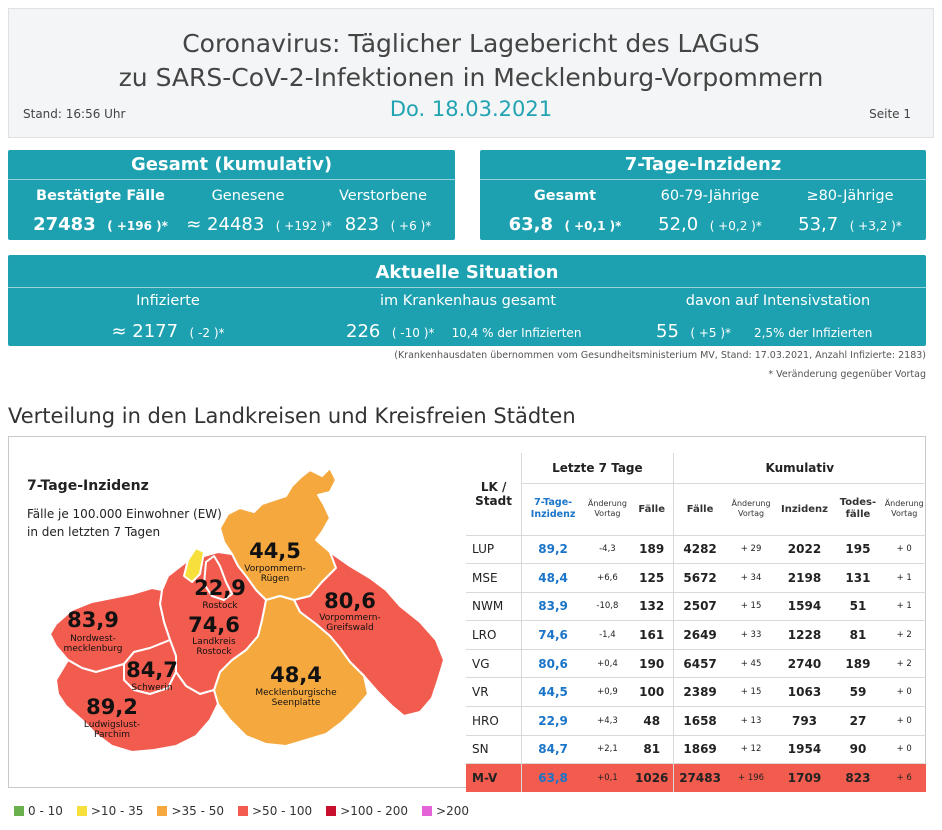 The image size is (942, 830). Describe the element at coordinates (93, 620) in the screenshot. I see `map-value-nwm: 83,9` at that location.